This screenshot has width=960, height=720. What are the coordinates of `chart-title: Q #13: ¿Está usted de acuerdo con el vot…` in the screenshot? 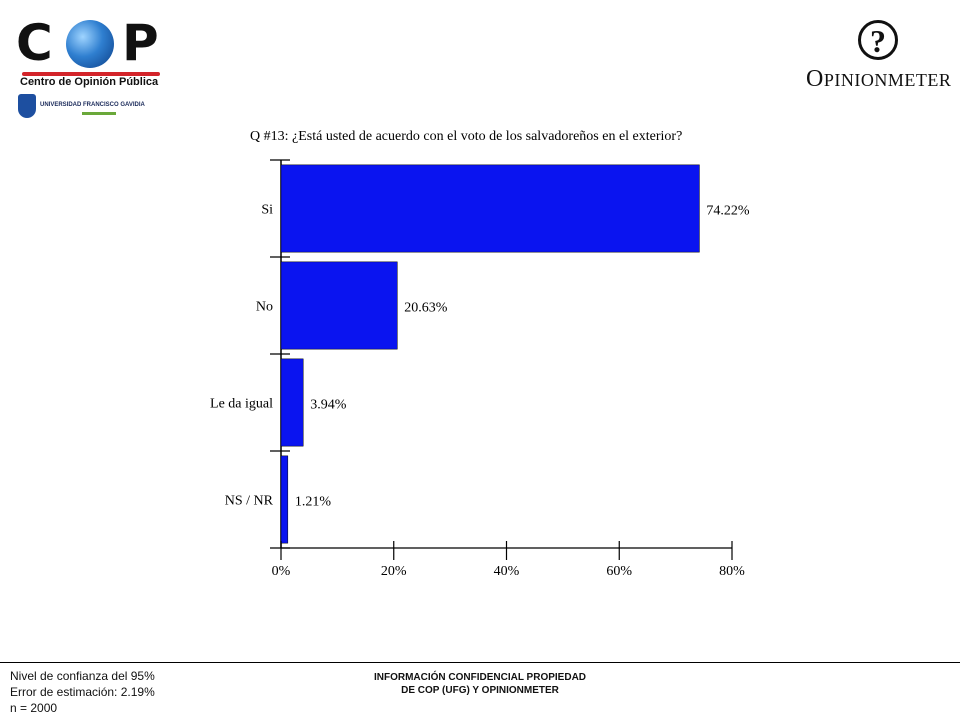 It's located at (466, 136).